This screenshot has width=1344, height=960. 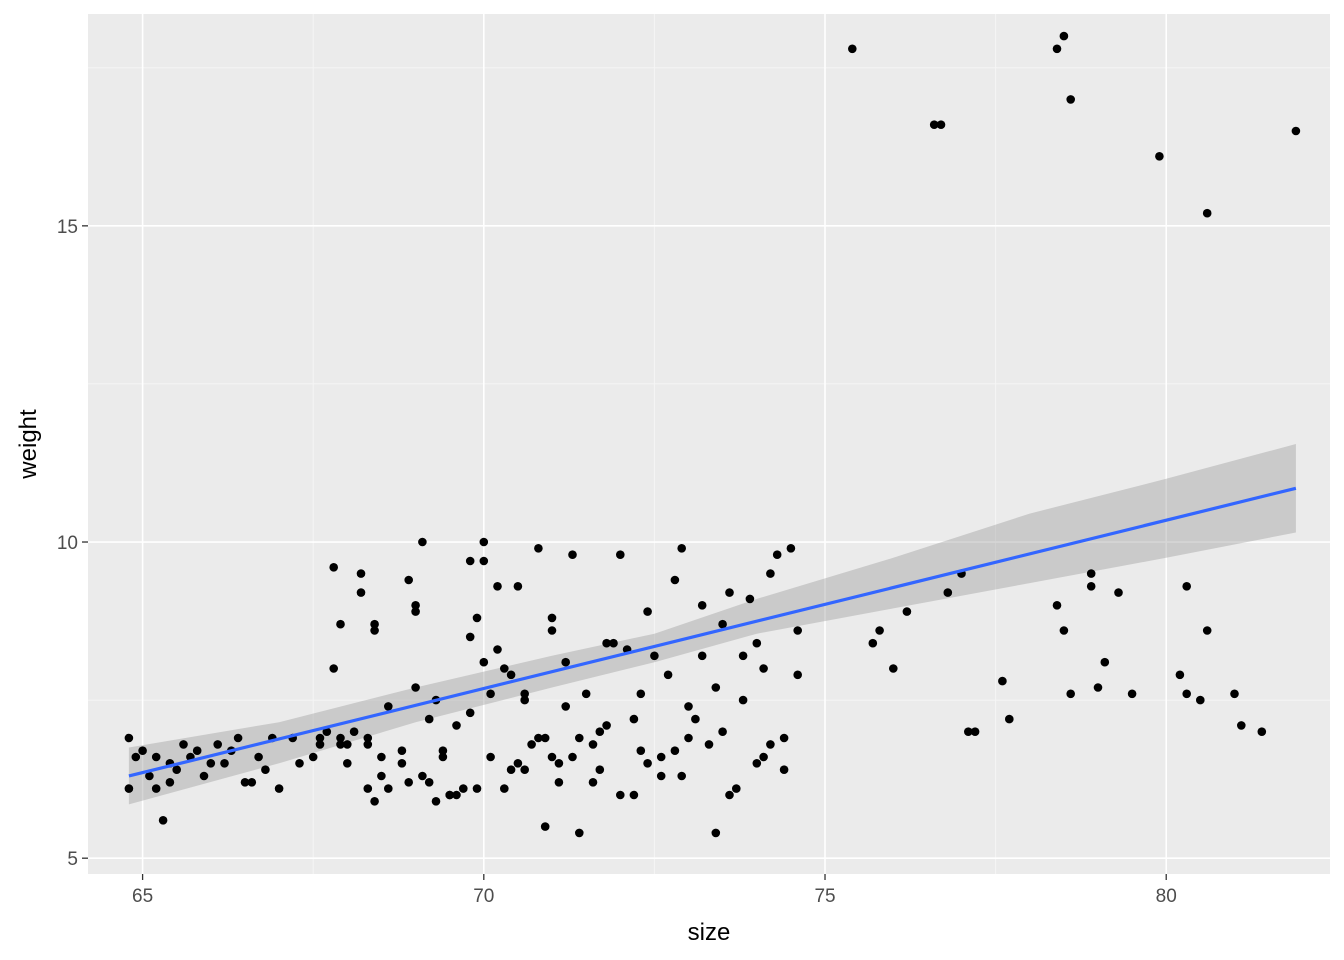 I want to click on x-tick-label: 75, so click(x=824, y=896).